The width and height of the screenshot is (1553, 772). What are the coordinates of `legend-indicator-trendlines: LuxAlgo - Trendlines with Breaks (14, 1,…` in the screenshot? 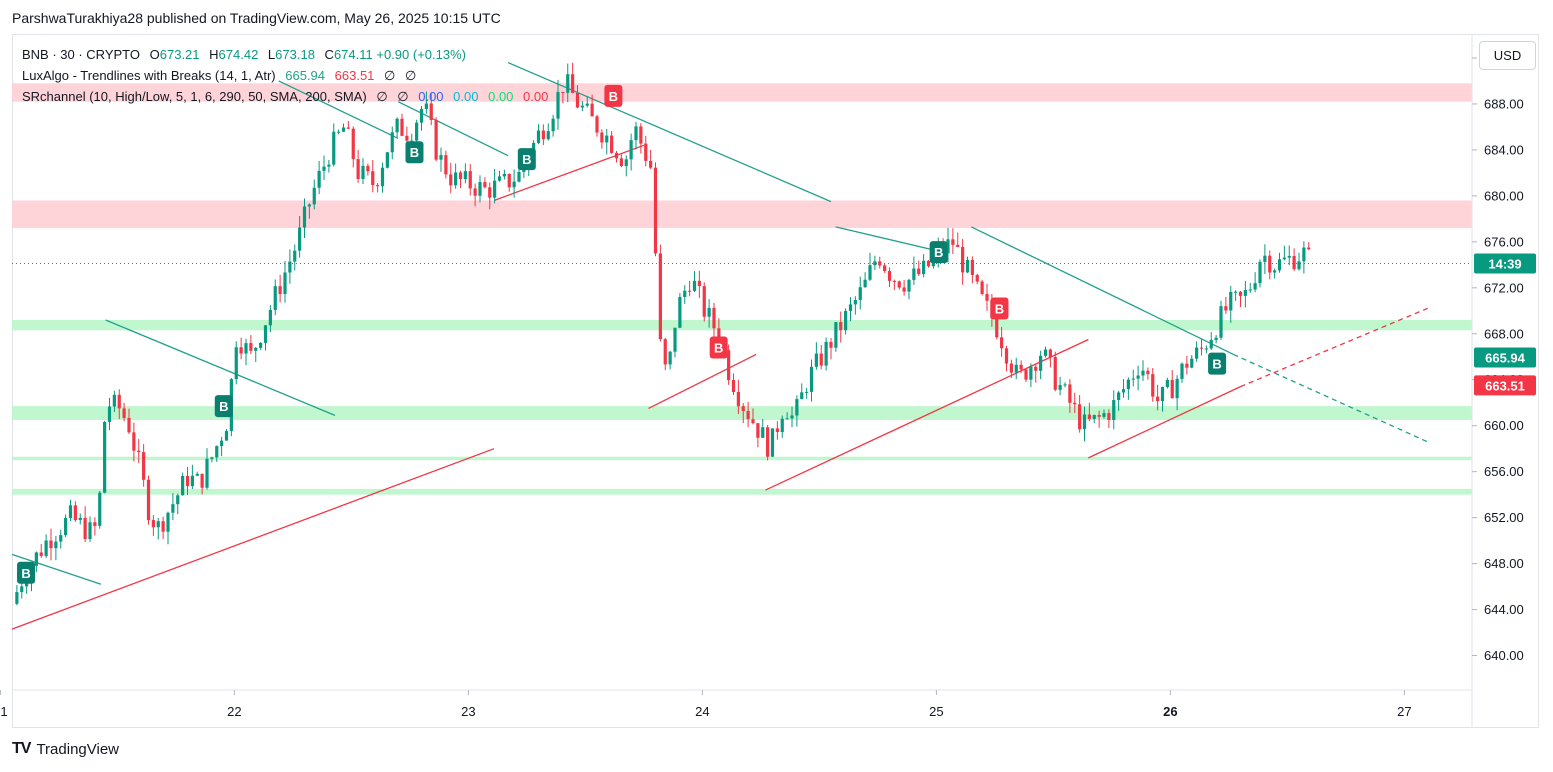 It's located at (285, 75).